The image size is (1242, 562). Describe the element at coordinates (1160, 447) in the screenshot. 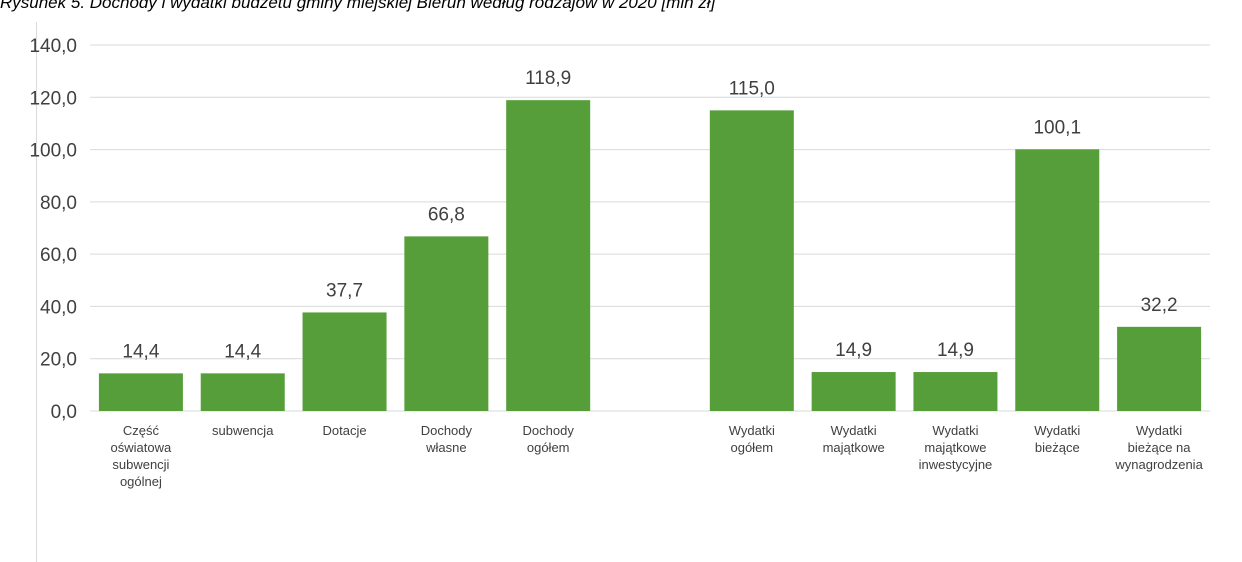

I see `x-category-label: bieżące na` at that location.